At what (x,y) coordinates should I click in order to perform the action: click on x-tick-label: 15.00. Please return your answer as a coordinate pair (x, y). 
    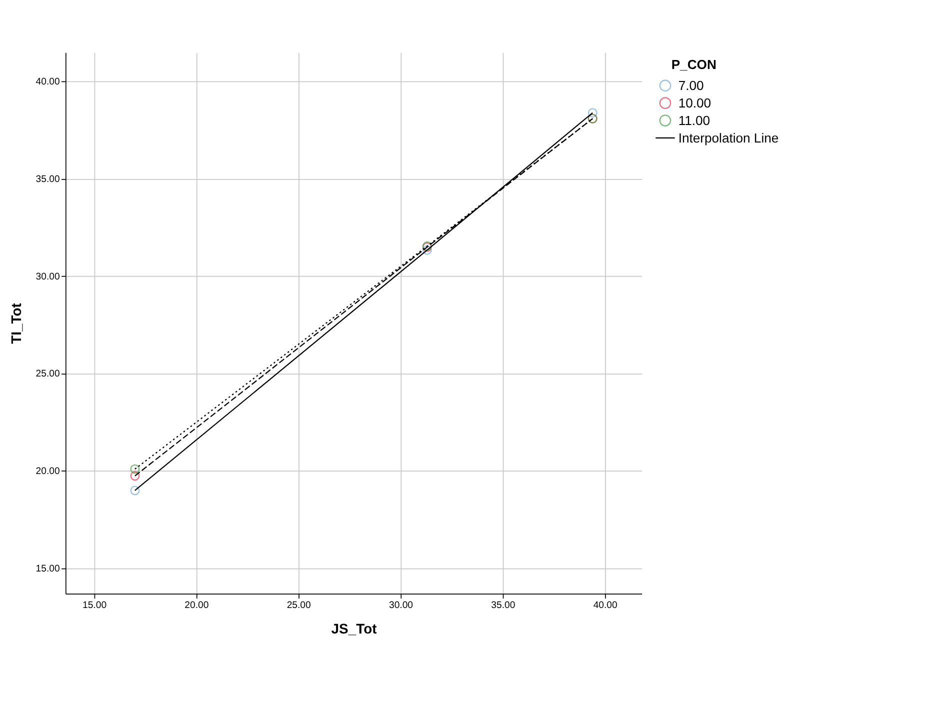
    Looking at the image, I should click on (94, 606).